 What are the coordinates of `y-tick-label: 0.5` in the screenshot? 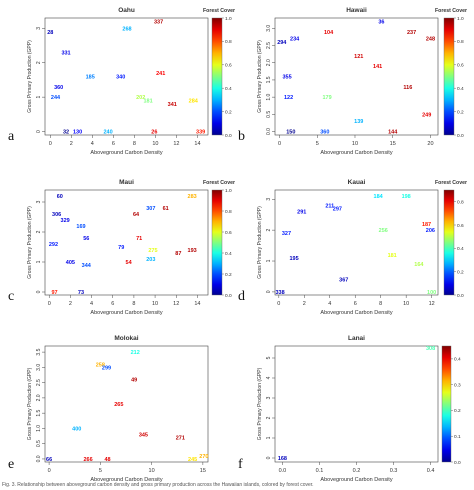 It's located at (39, 443).